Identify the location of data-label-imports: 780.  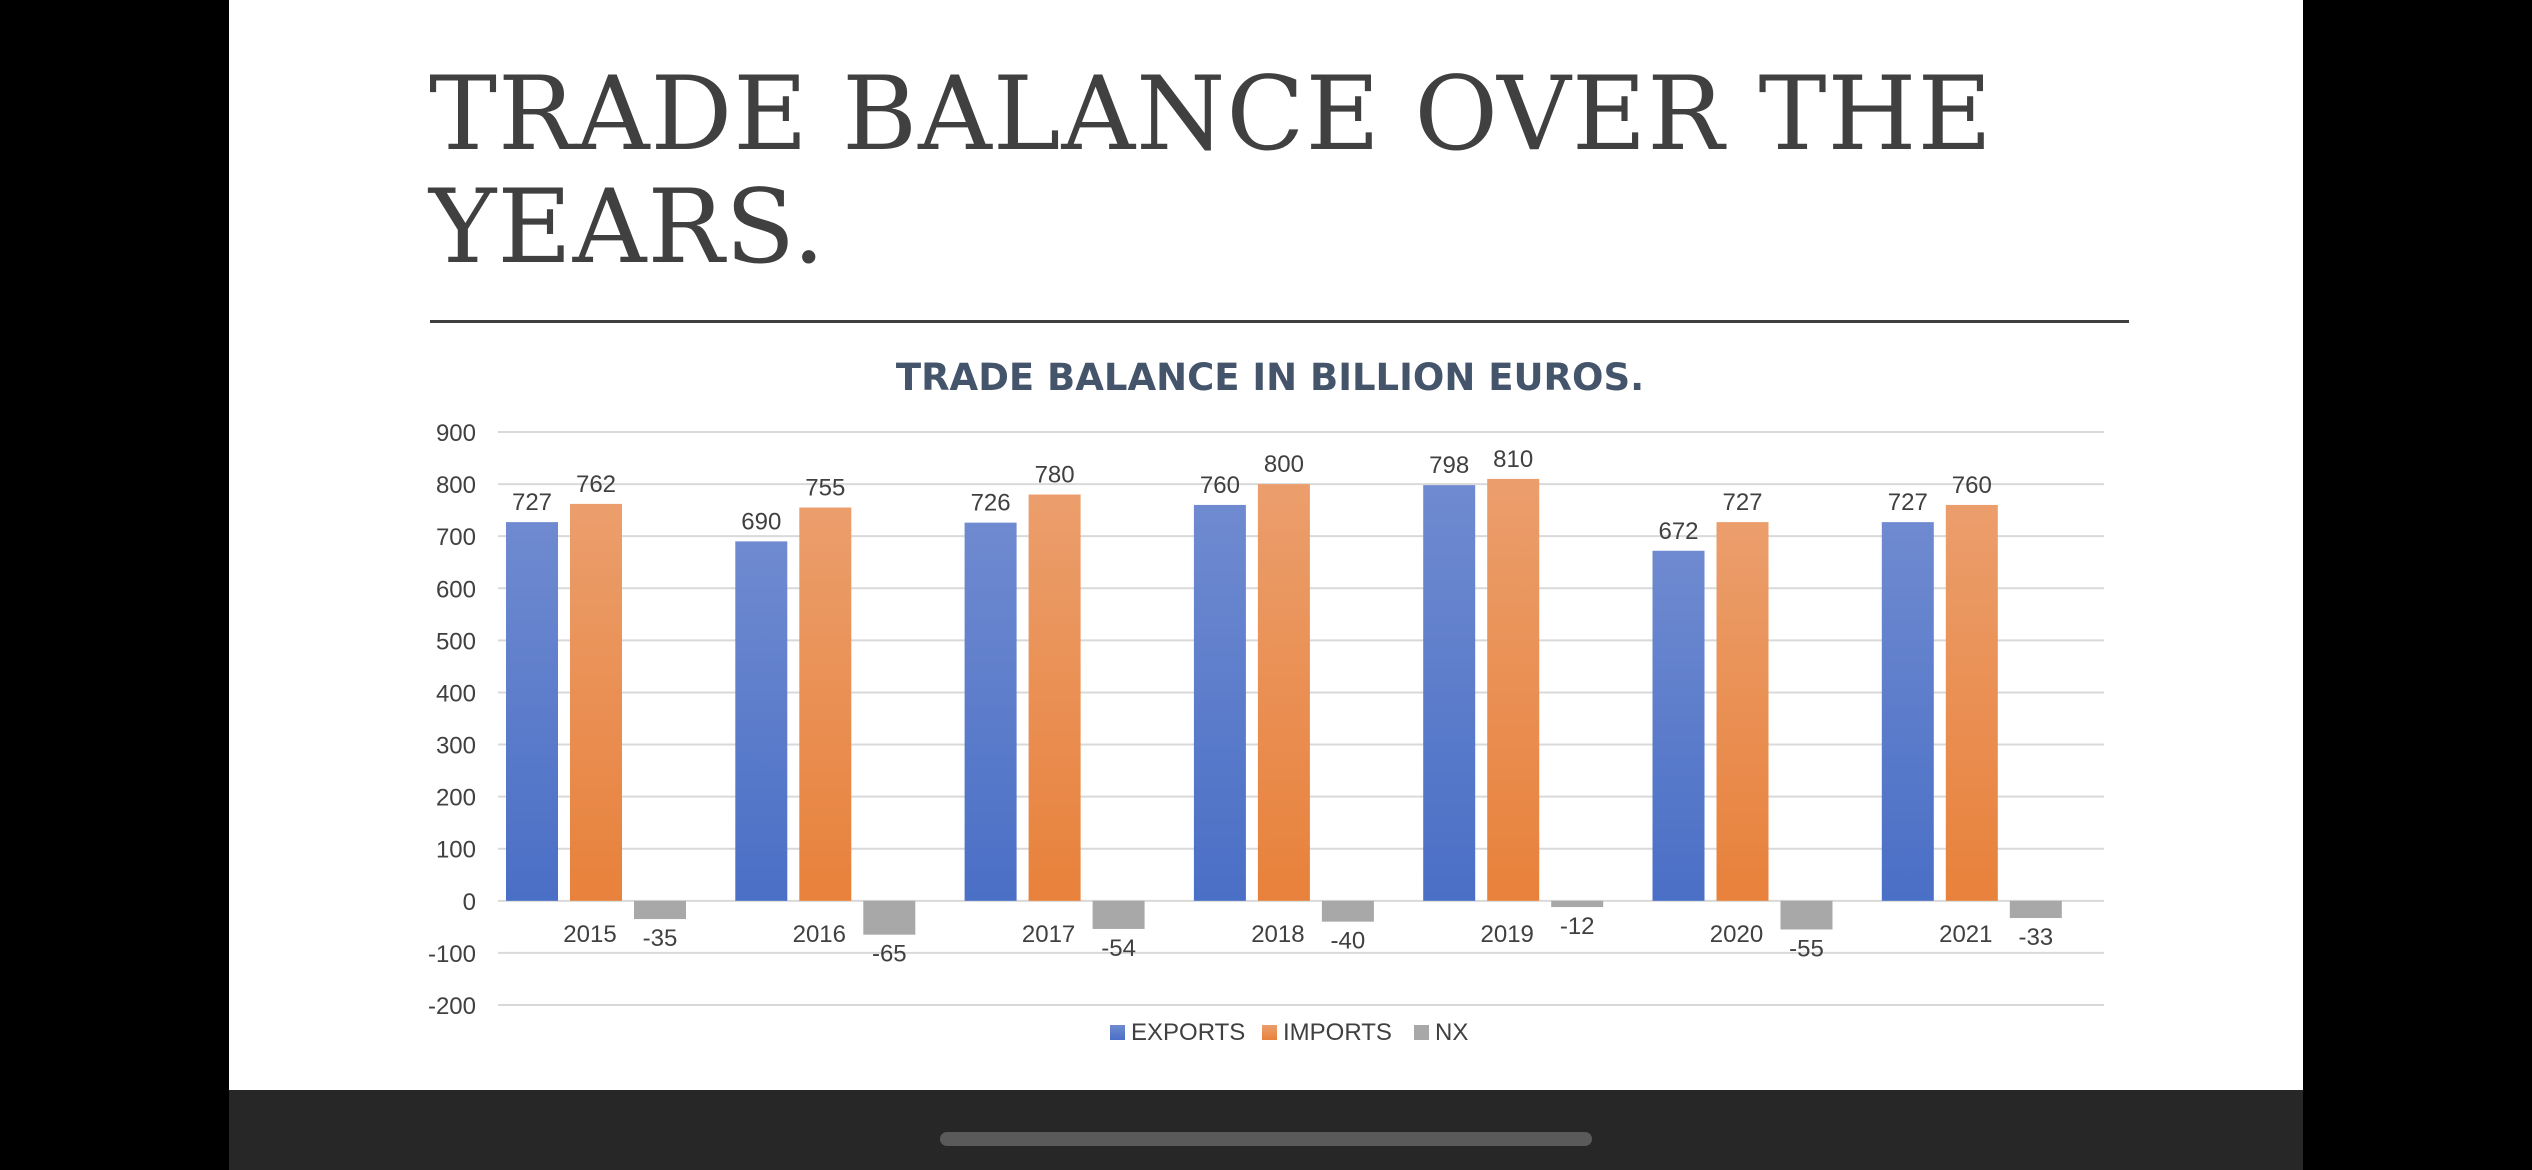
(1055, 475).